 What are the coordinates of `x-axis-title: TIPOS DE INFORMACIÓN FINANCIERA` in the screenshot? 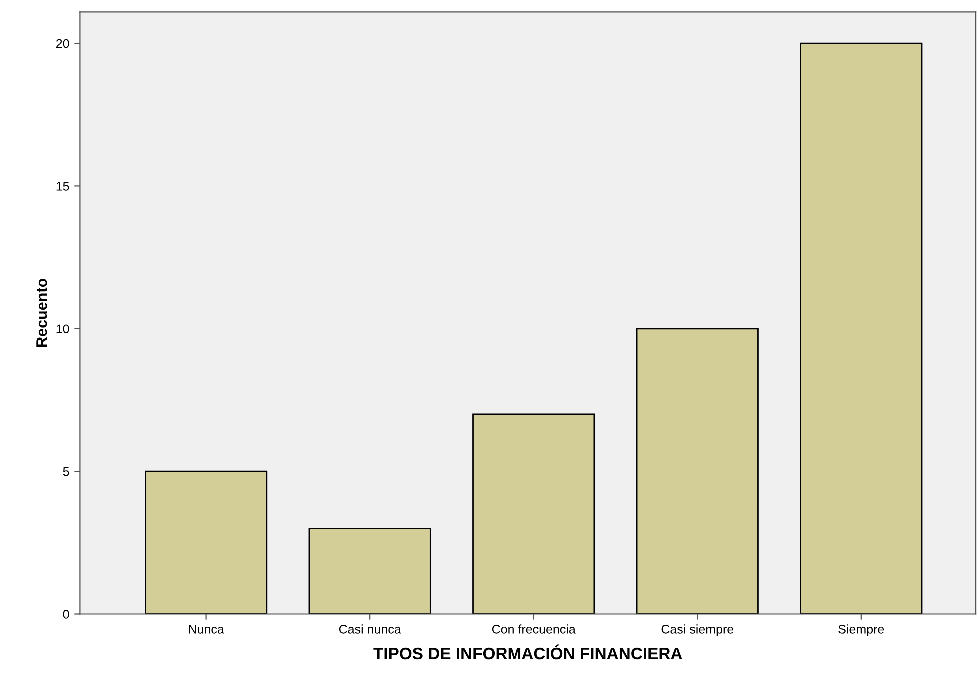 It's located at (528, 652).